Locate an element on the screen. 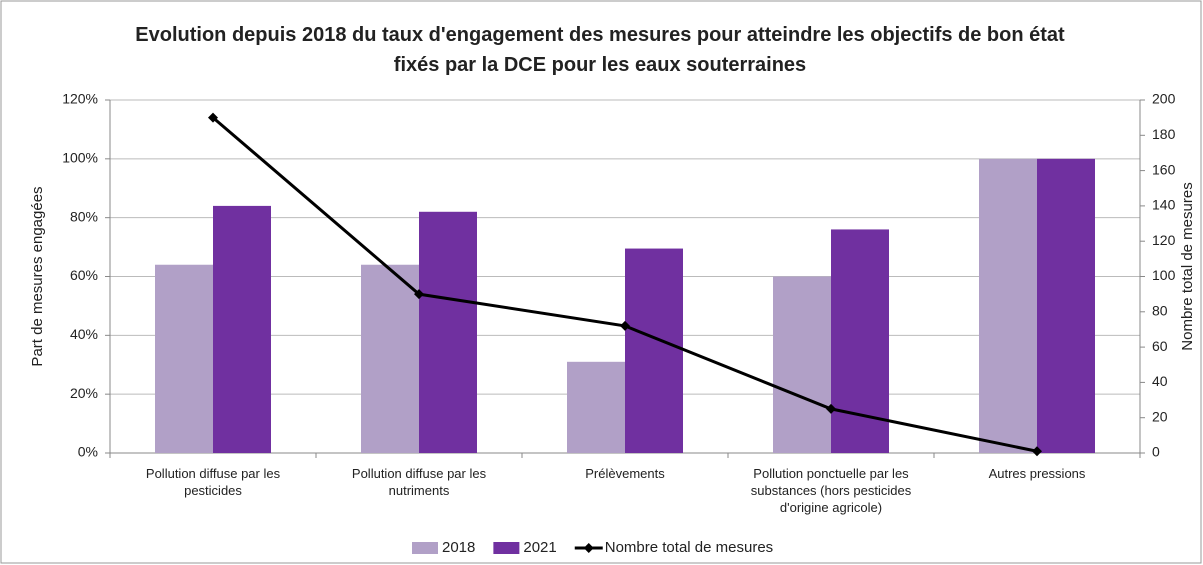 This screenshot has width=1203, height=565. y-tick-label: 120% is located at coordinates (80, 99).